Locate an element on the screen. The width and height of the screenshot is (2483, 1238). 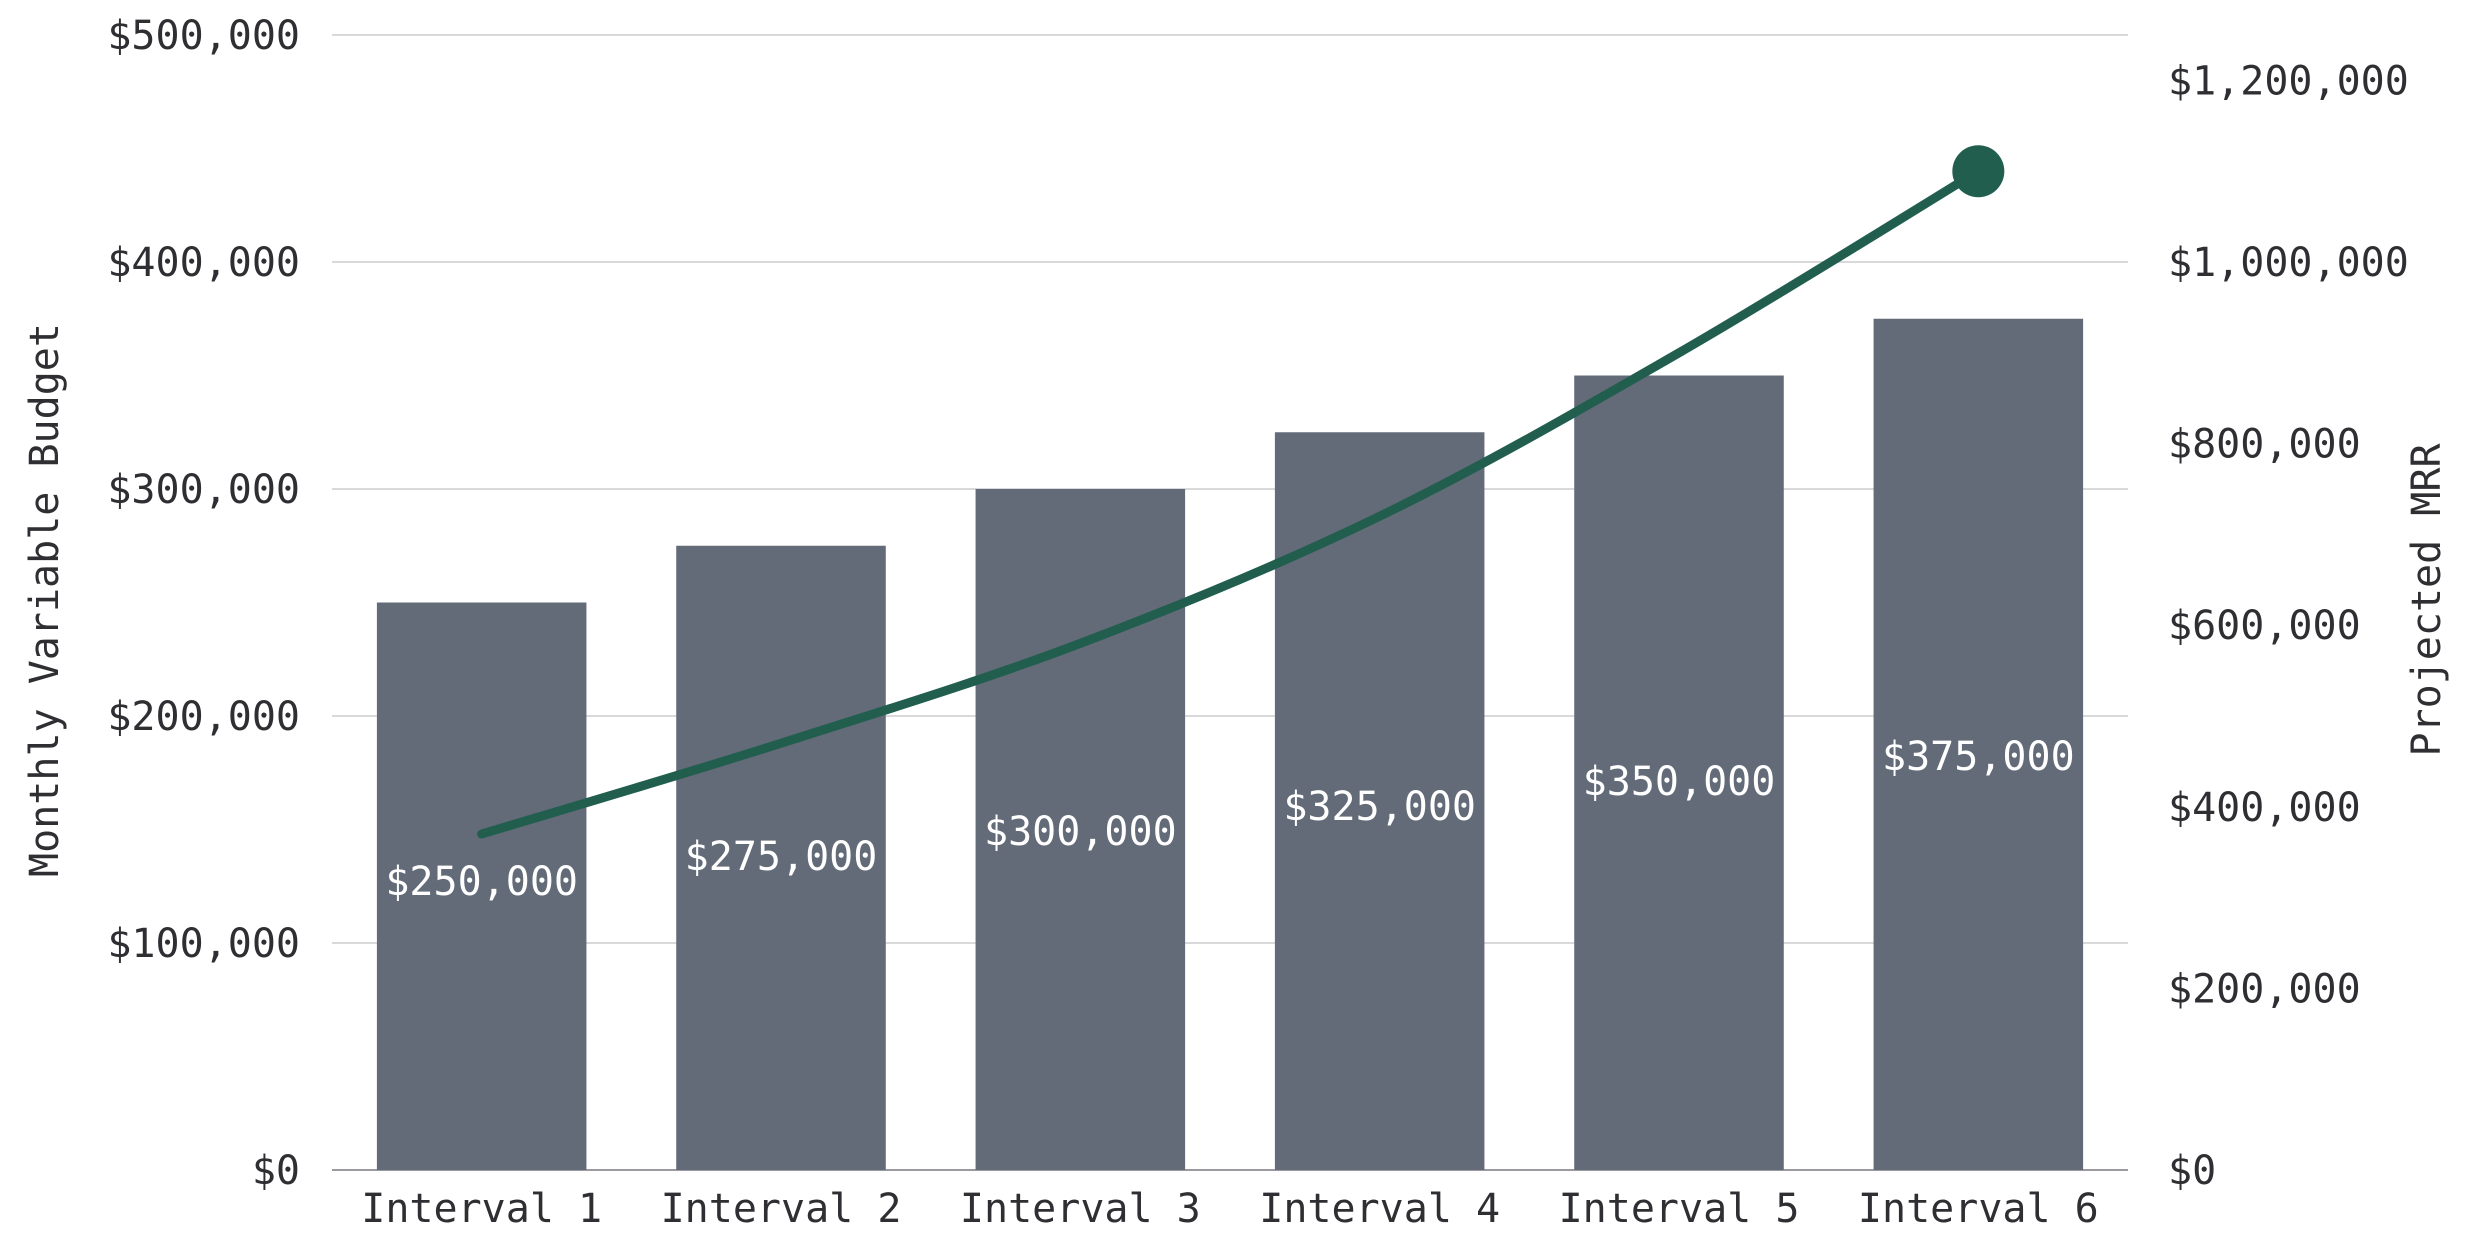
right-axis-tick-label: $400,000 is located at coordinates (2264, 808).